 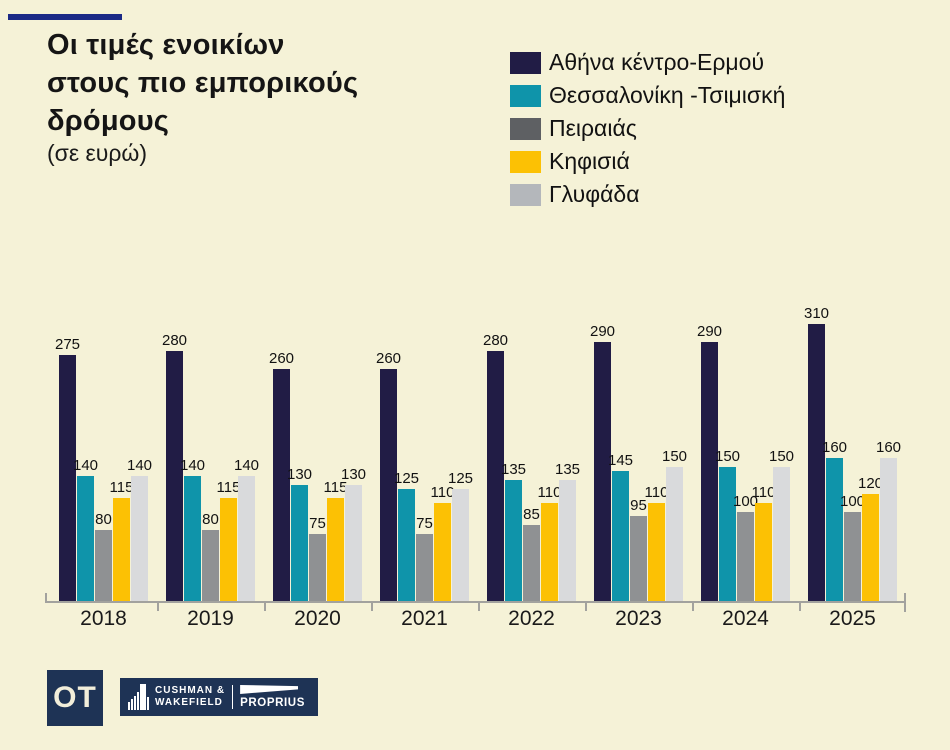 I want to click on x-axis-label-2019: 2019, so click(x=210, y=618).